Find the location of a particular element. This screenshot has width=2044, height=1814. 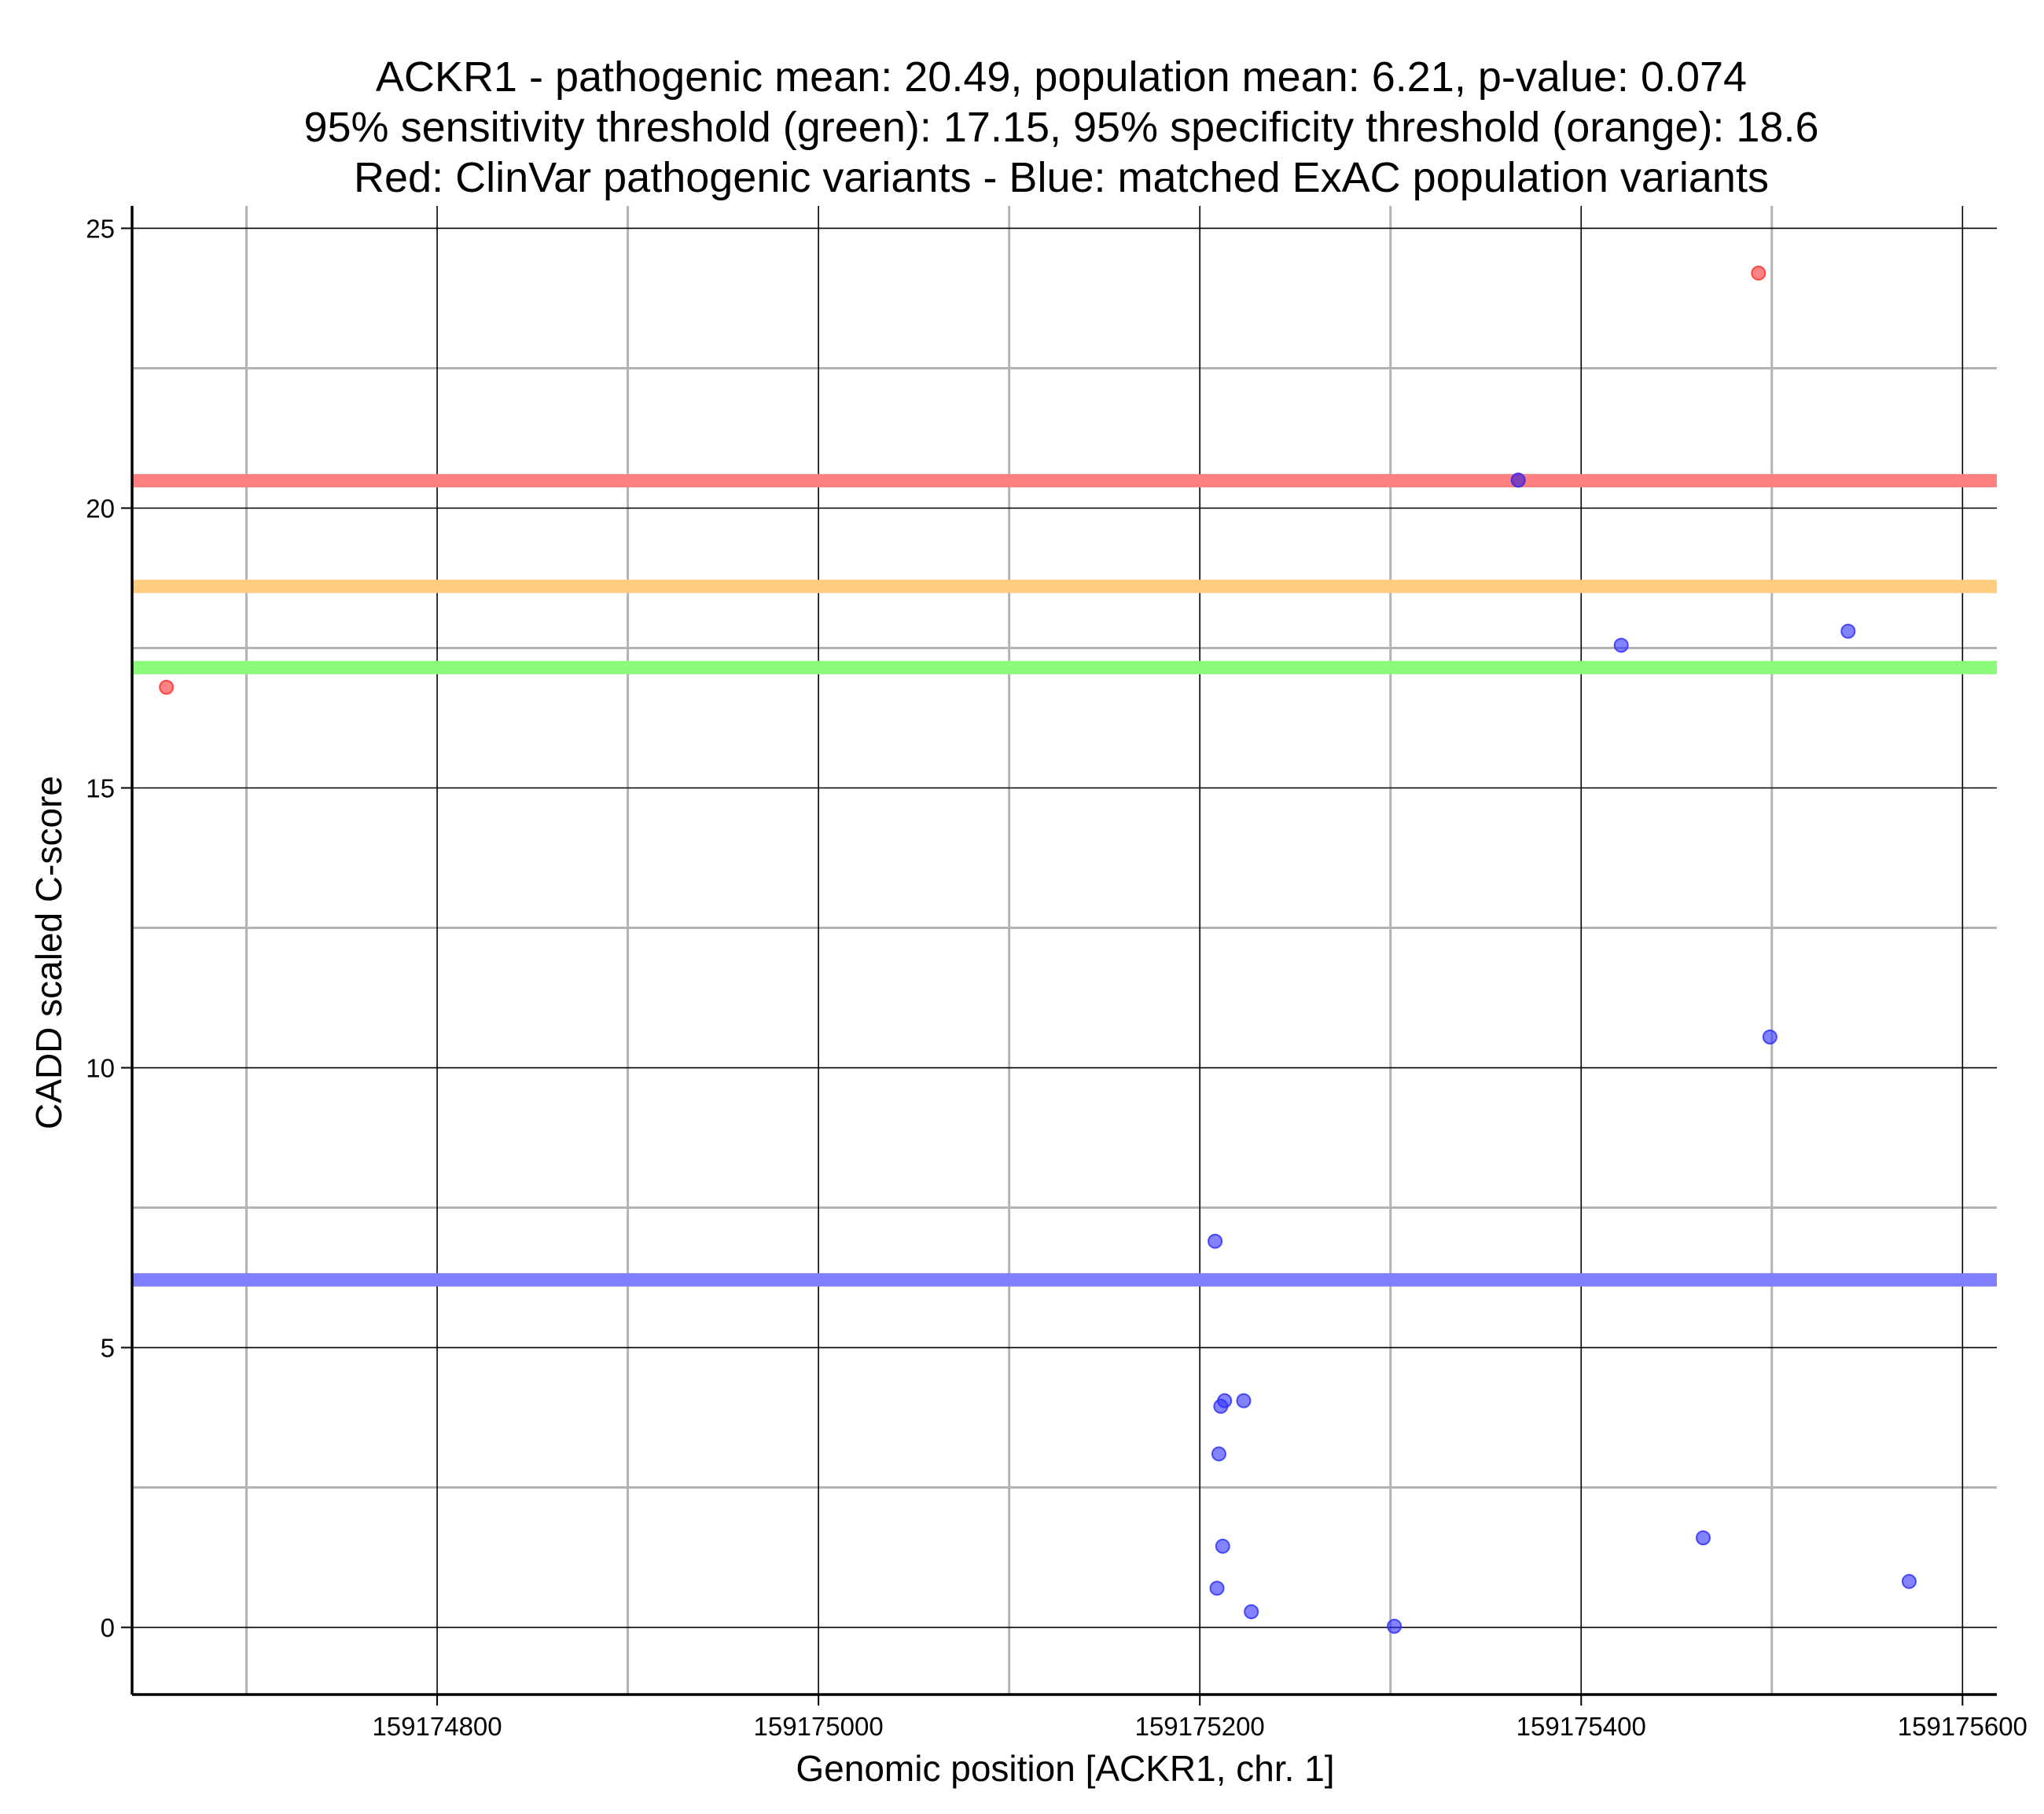

x-axis-label: Genomic position [ACKR1, chr. 1] is located at coordinates (1065, 1768).